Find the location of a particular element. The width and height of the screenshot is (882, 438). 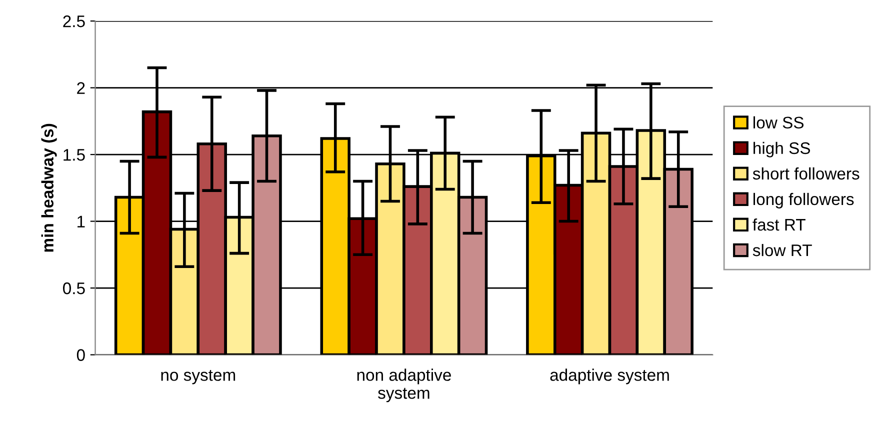

legend-label: short followers is located at coordinates (806, 173).